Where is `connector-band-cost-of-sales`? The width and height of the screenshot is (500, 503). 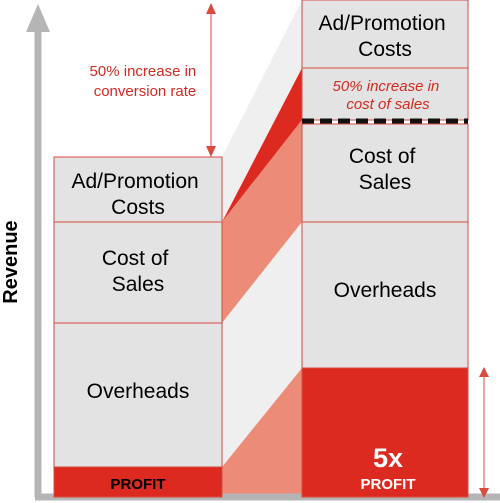 connector-band-cost-of-sales is located at coordinates (262, 221).